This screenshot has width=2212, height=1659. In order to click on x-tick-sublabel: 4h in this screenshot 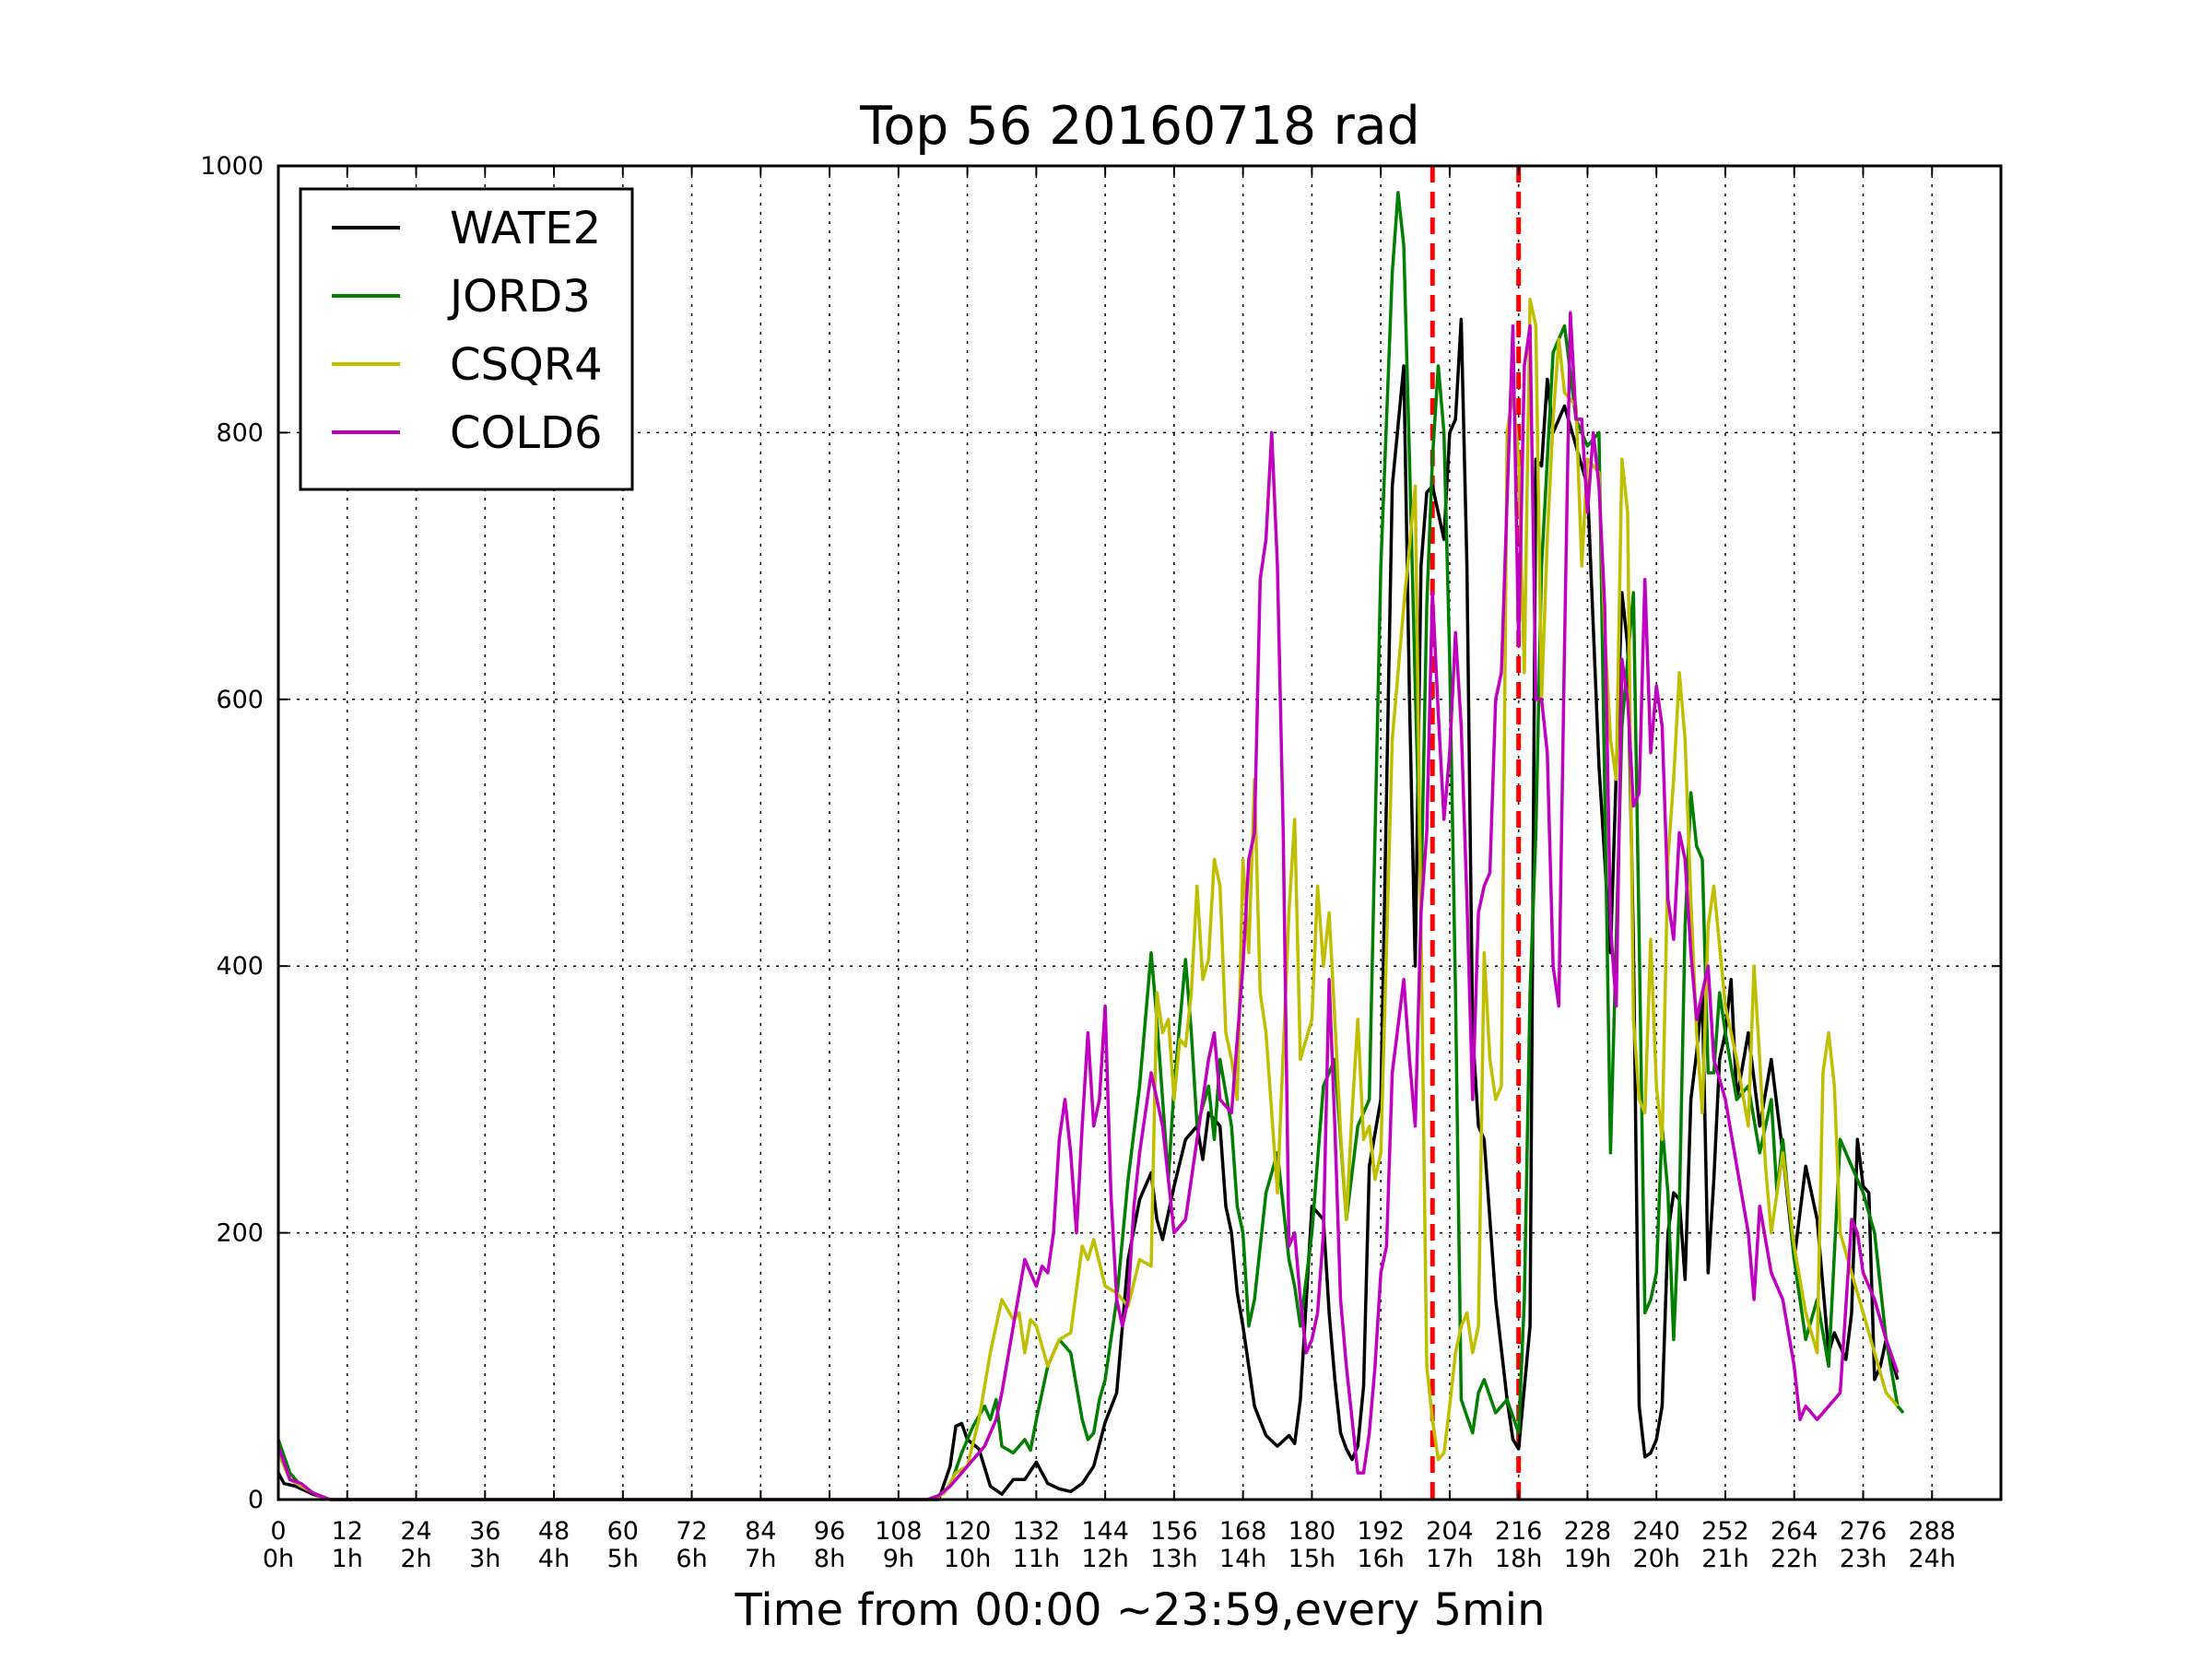, I will do `click(554, 1559)`.